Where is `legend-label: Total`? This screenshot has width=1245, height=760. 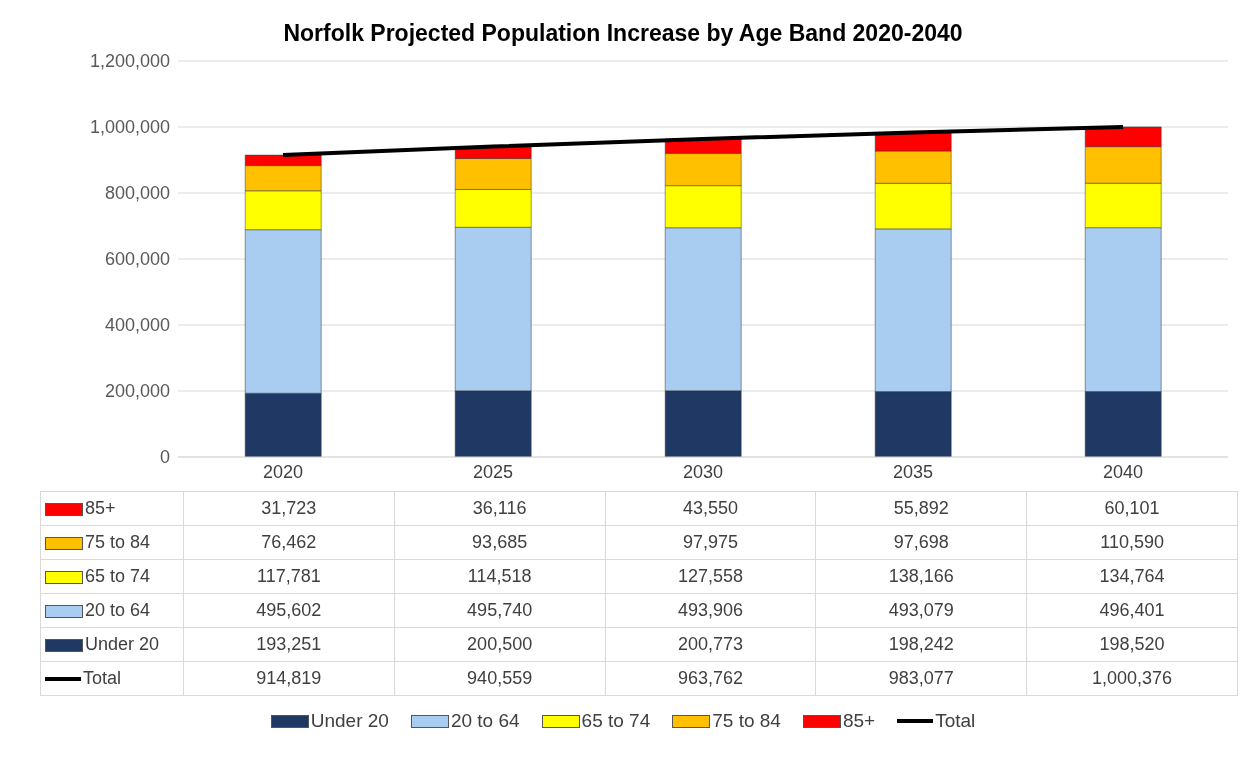
legend-label: Total is located at coordinates (112, 678).